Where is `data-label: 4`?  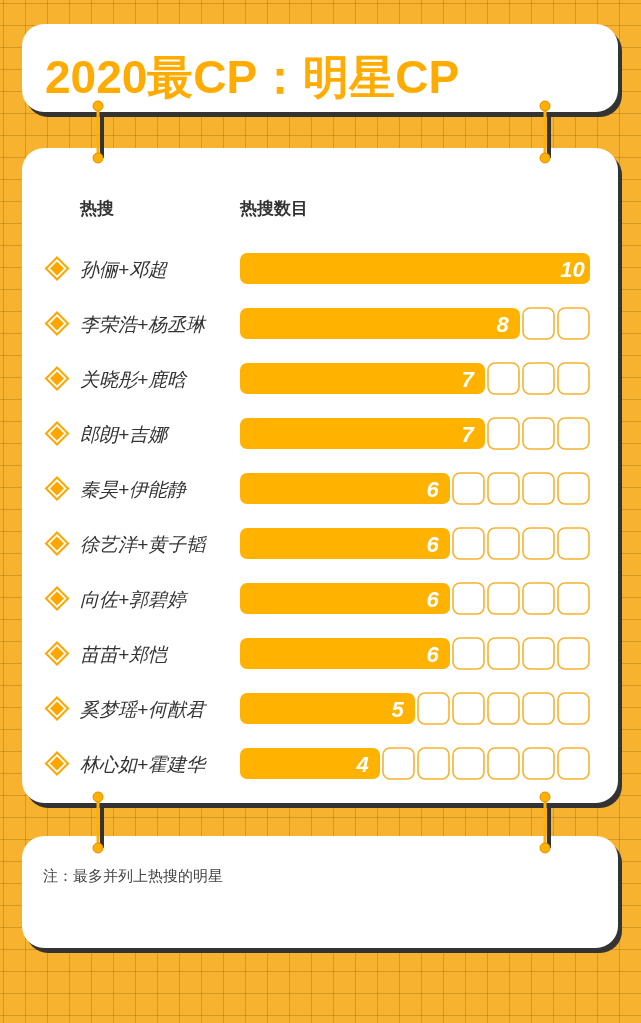
data-label: 4 is located at coordinates (362, 764).